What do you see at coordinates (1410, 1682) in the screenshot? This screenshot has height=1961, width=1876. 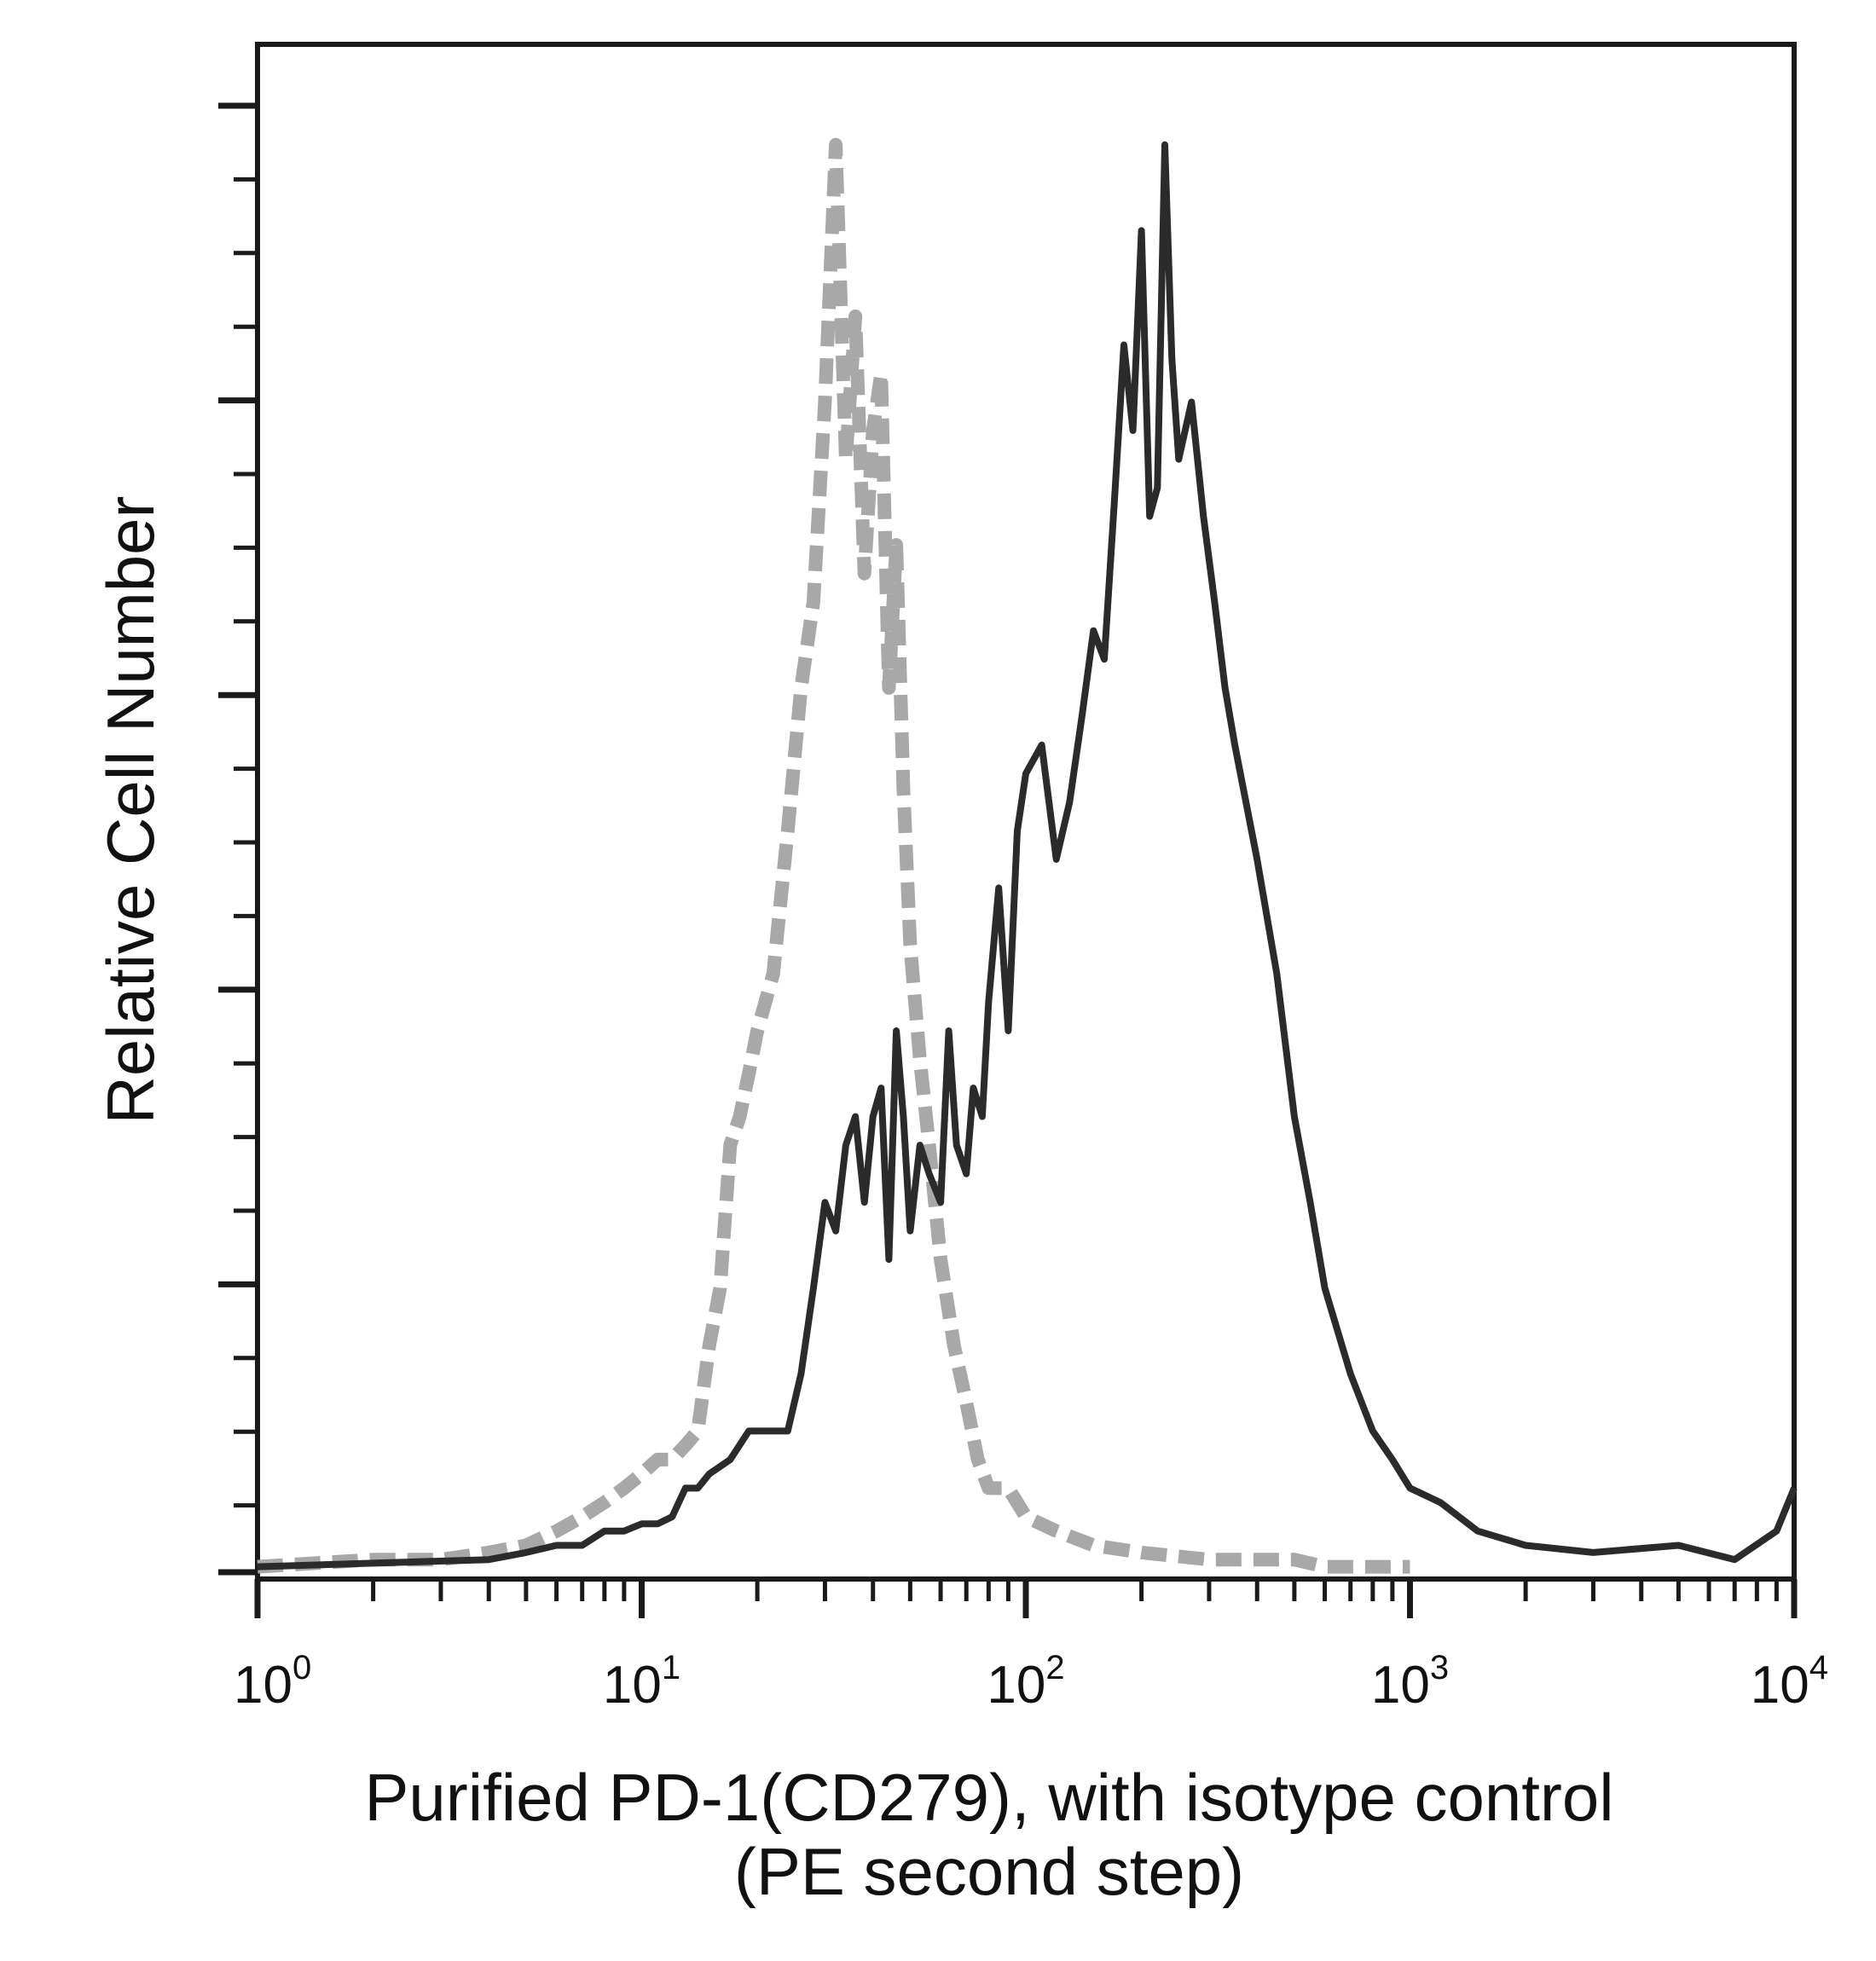 I see `x-tick-label: 10³` at bounding box center [1410, 1682].